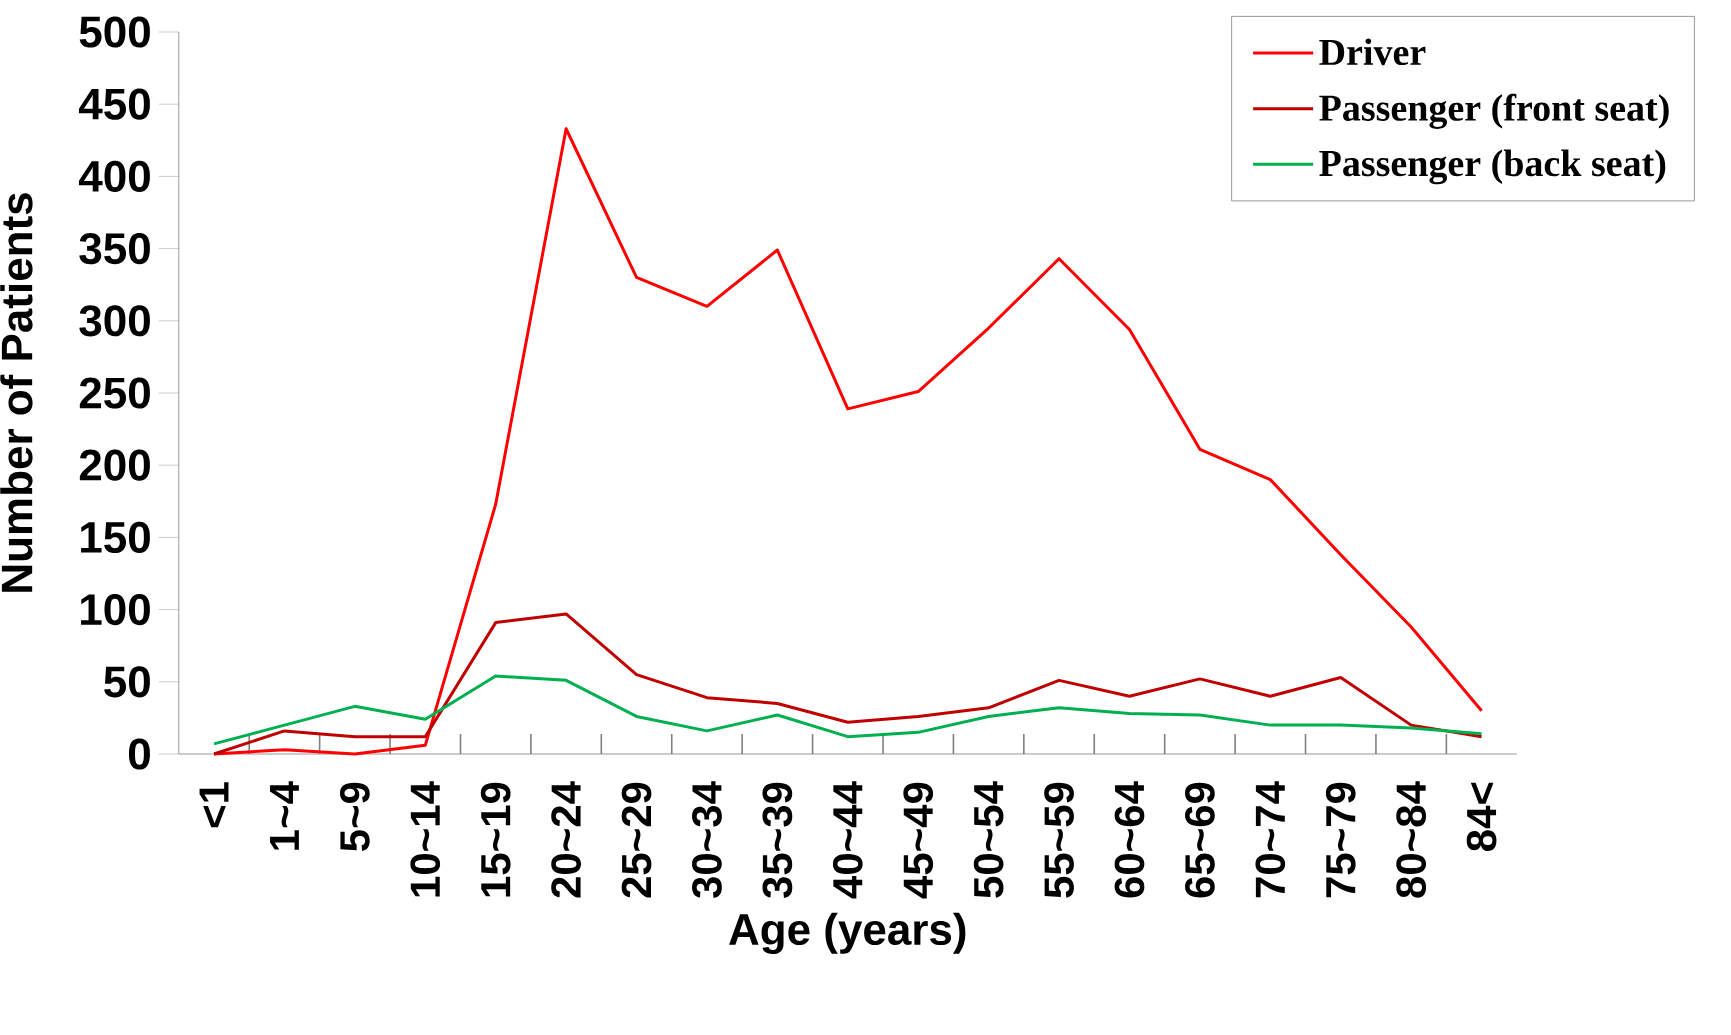 The image size is (1731, 1035). I want to click on x-tick-label: 55~59, so click(1059, 840).